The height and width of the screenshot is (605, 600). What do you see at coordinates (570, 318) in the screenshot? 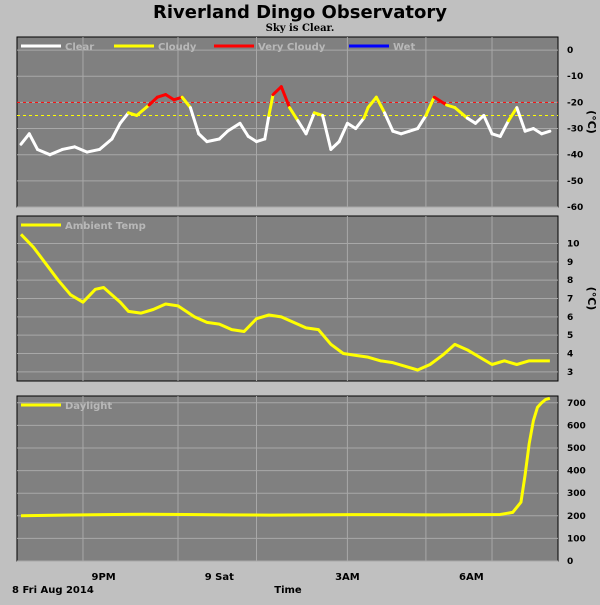
I see `y-tick-label: 6` at bounding box center [570, 318].